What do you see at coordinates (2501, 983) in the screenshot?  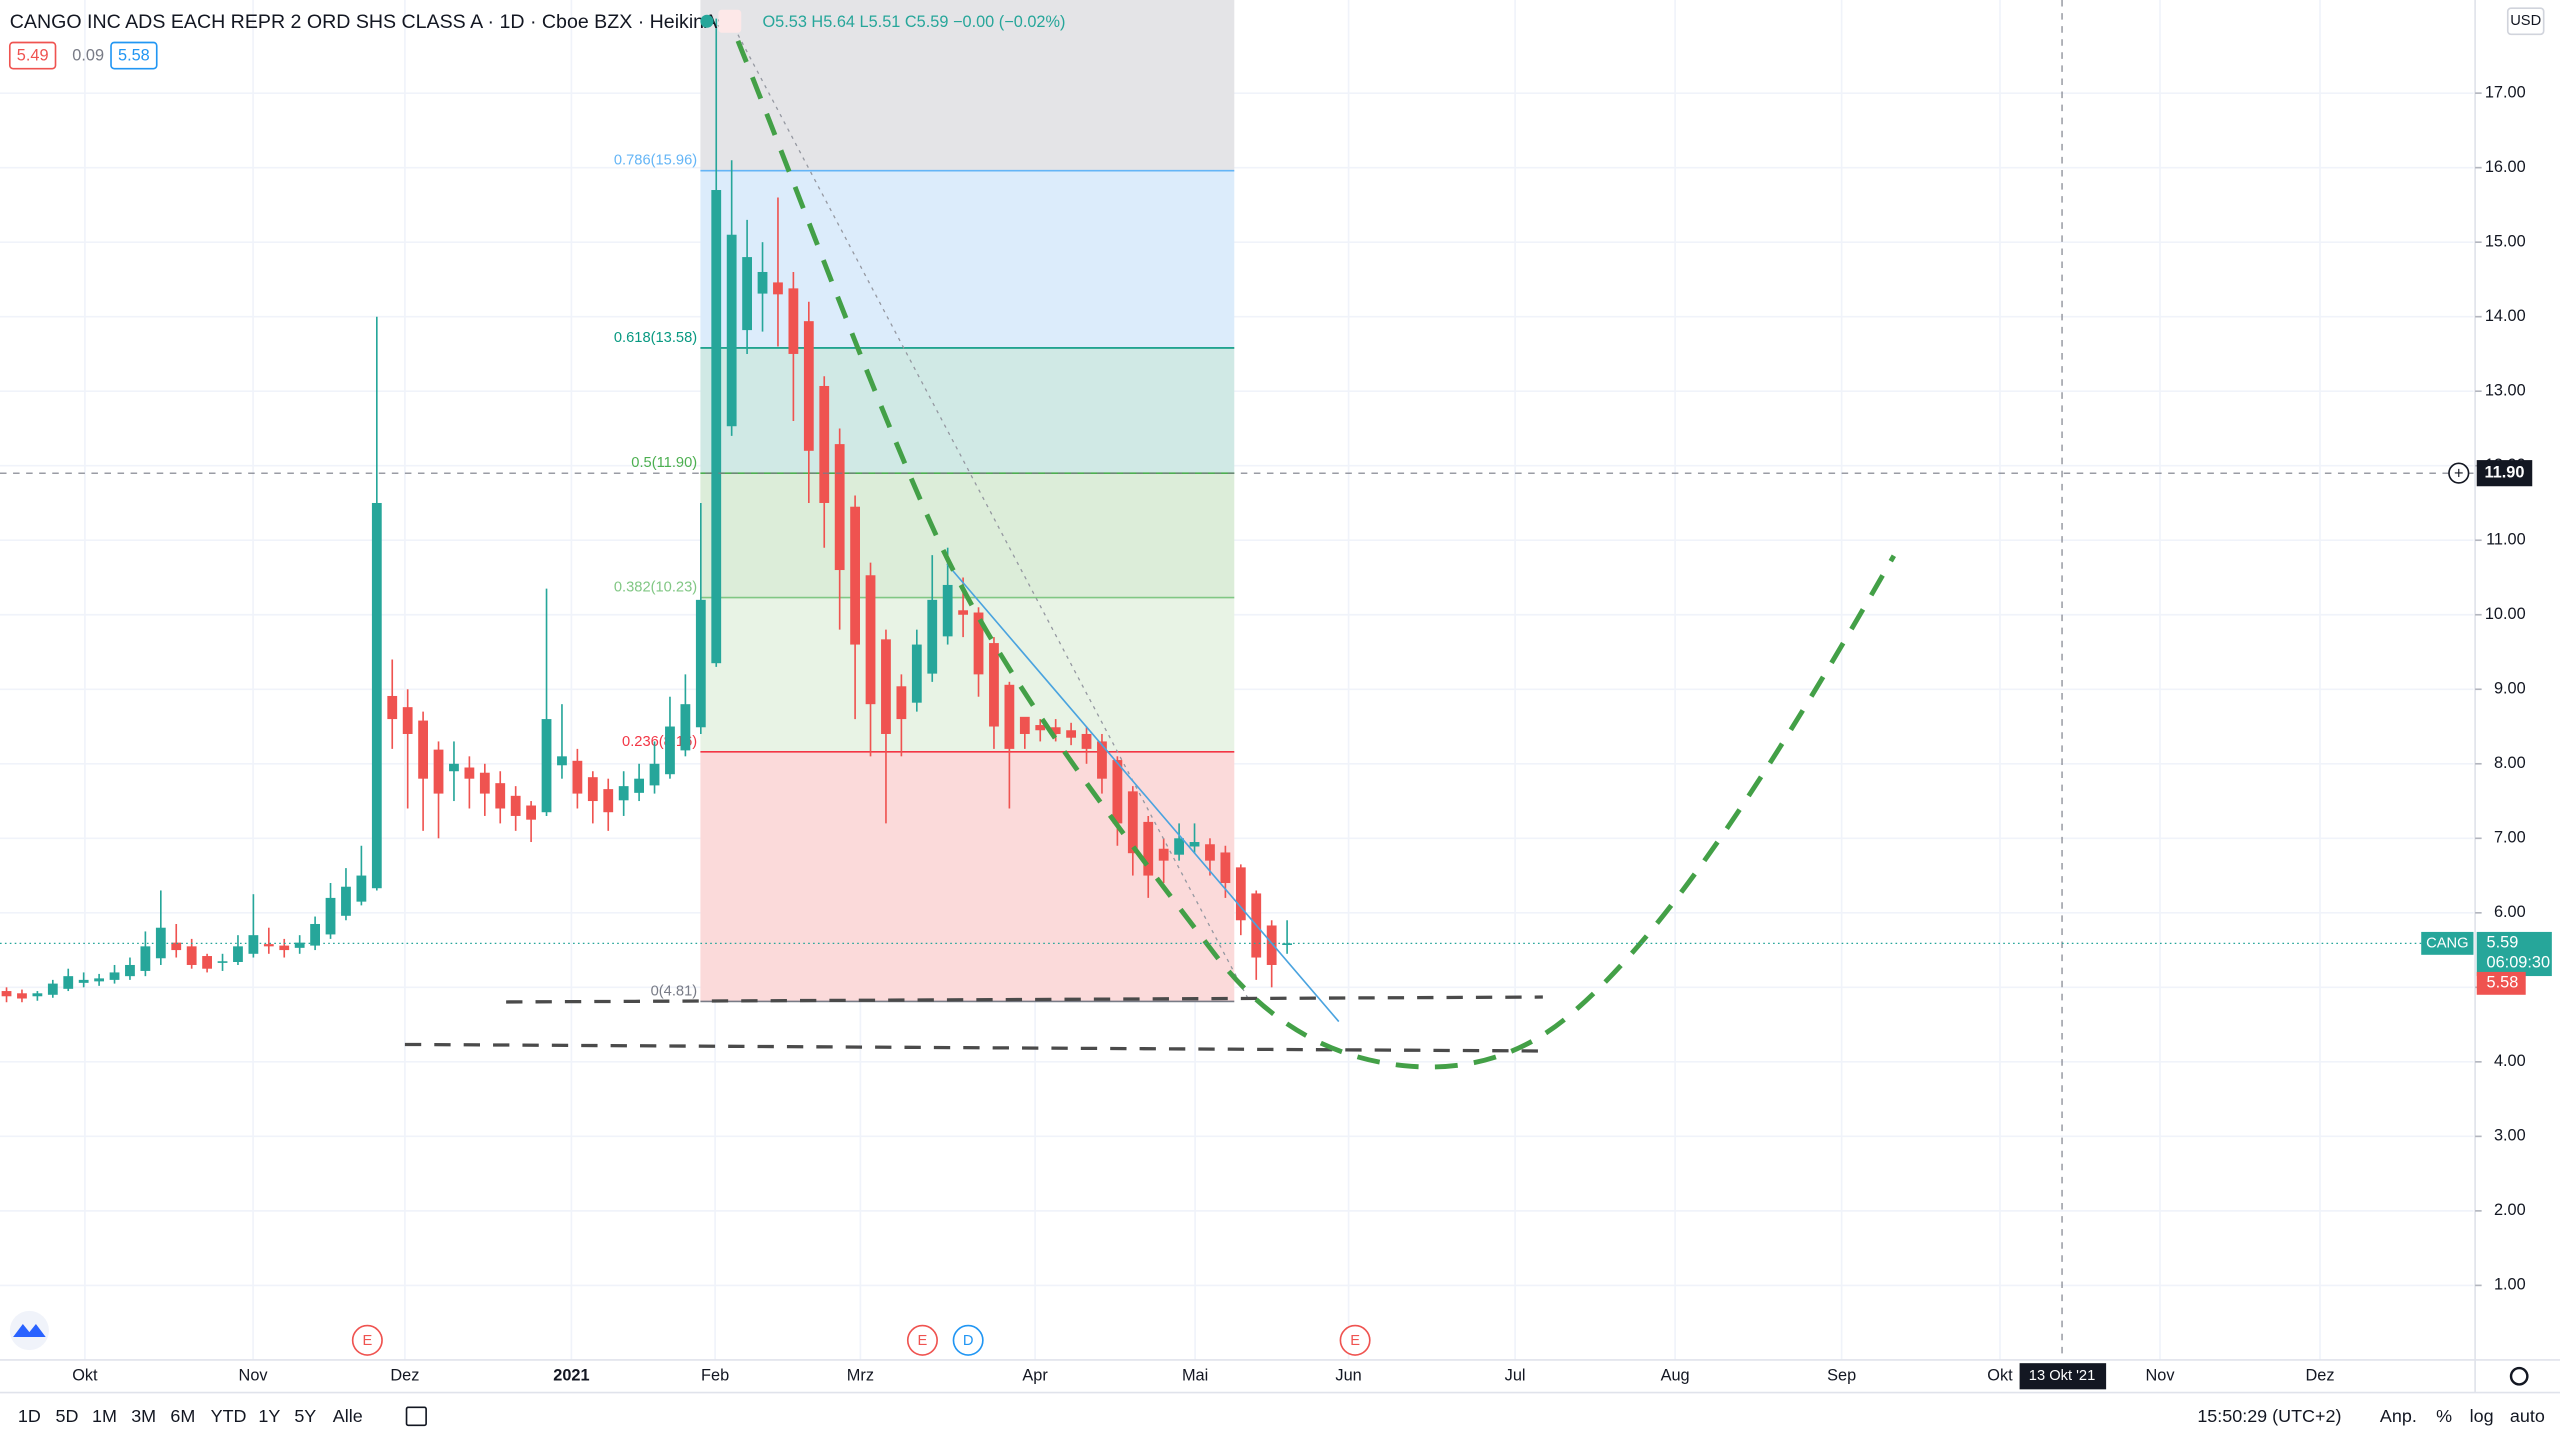 I see `bid-price-box` at bounding box center [2501, 983].